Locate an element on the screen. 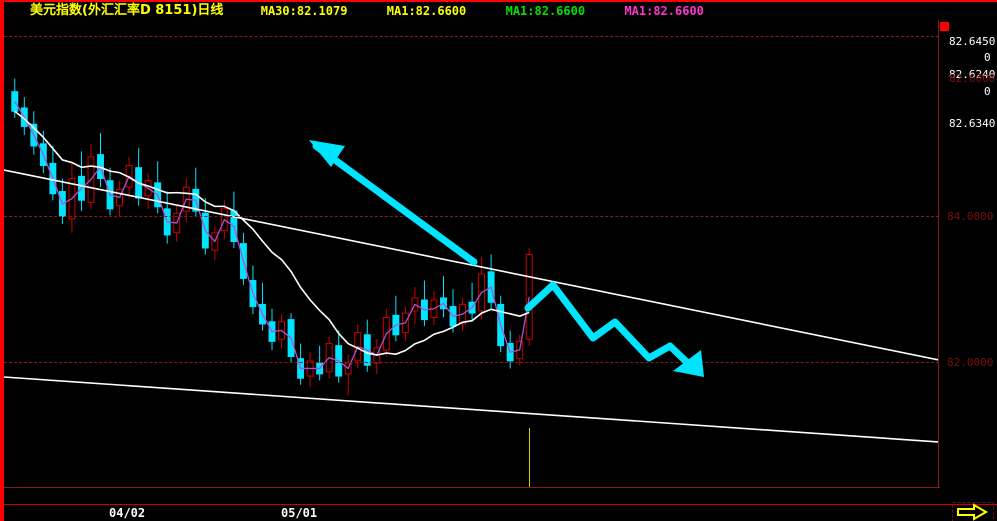 This screenshot has width=997, height=521. price-axis-label: 82.6340 is located at coordinates (972, 123).